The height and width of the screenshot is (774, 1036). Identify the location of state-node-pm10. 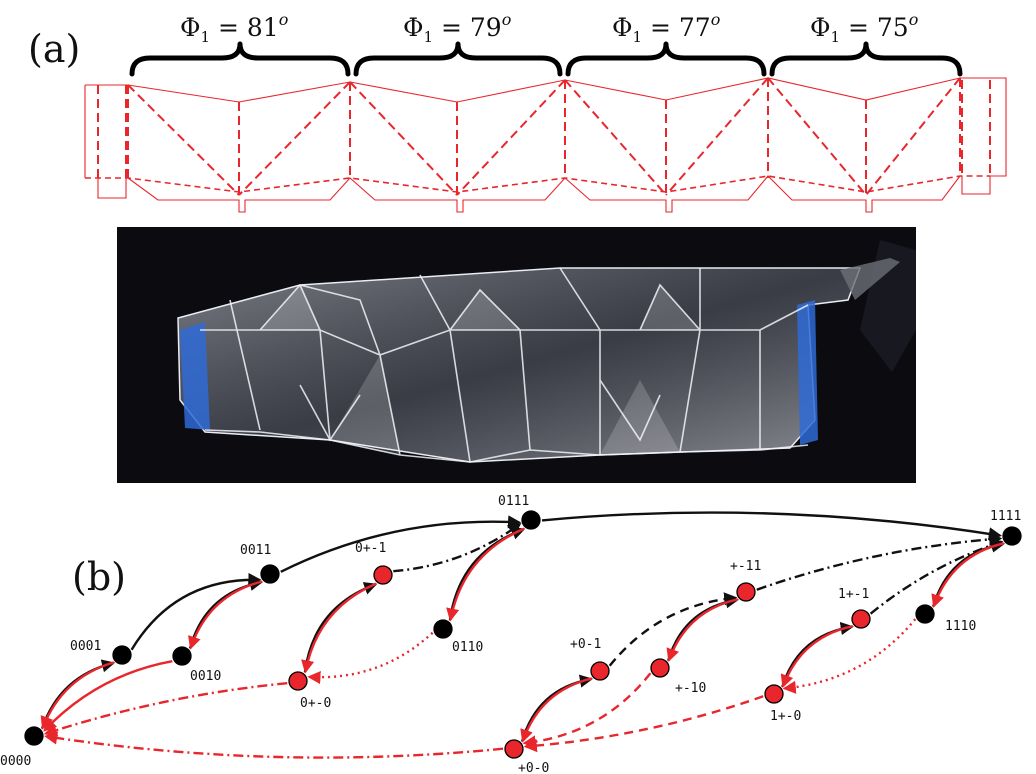
(660, 668).